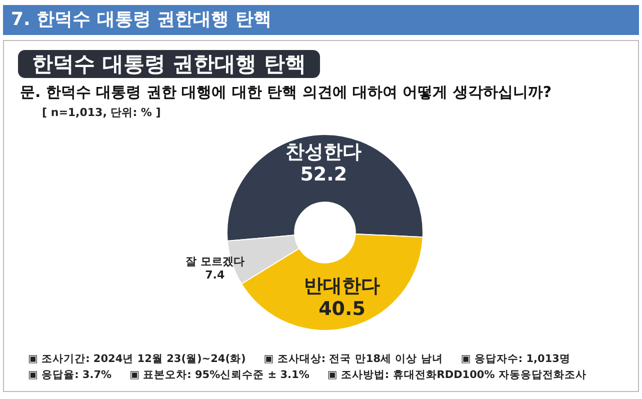 This screenshot has width=642, height=399. What do you see at coordinates (214, 261) in the screenshot?
I see `slice-label: 잘 모르겠다` at bounding box center [214, 261].